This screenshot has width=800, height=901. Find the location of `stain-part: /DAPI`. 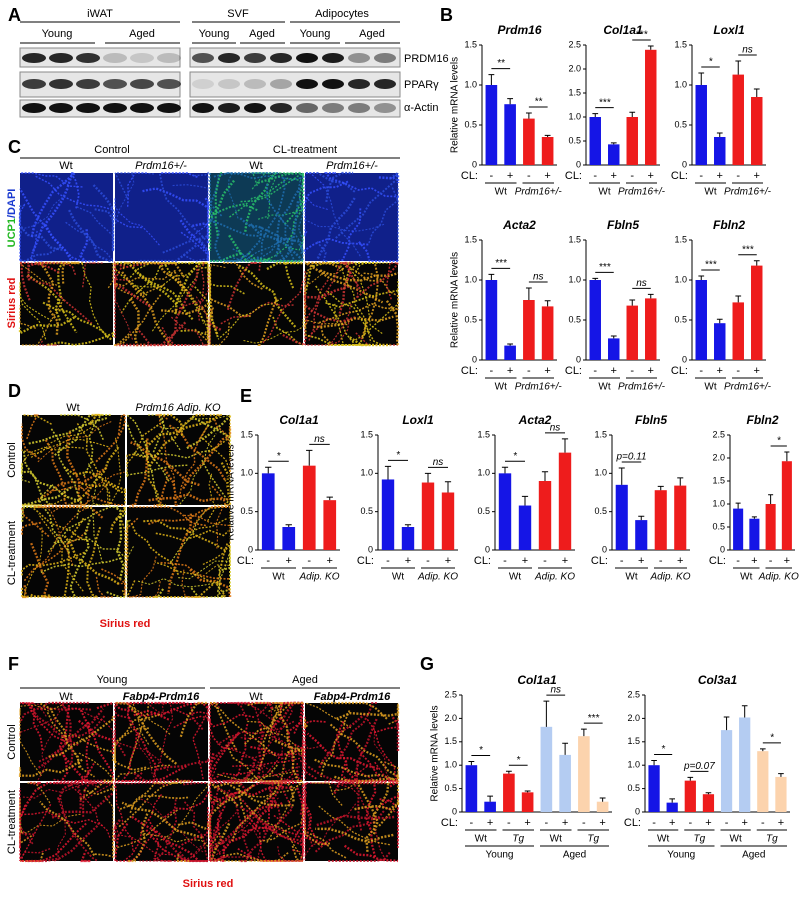

stain-part: /DAPI is located at coordinates (12, 203).